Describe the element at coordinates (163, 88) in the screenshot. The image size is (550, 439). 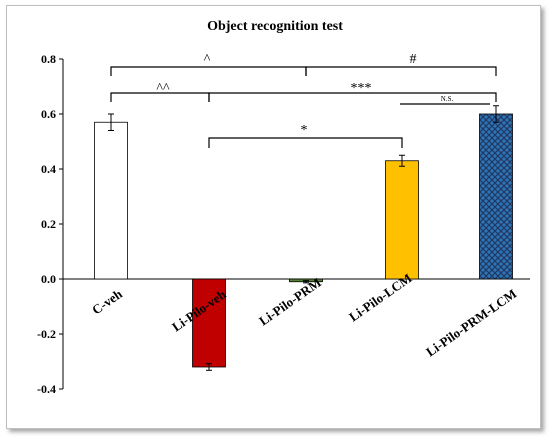
I see `significance-label: ^^` at that location.